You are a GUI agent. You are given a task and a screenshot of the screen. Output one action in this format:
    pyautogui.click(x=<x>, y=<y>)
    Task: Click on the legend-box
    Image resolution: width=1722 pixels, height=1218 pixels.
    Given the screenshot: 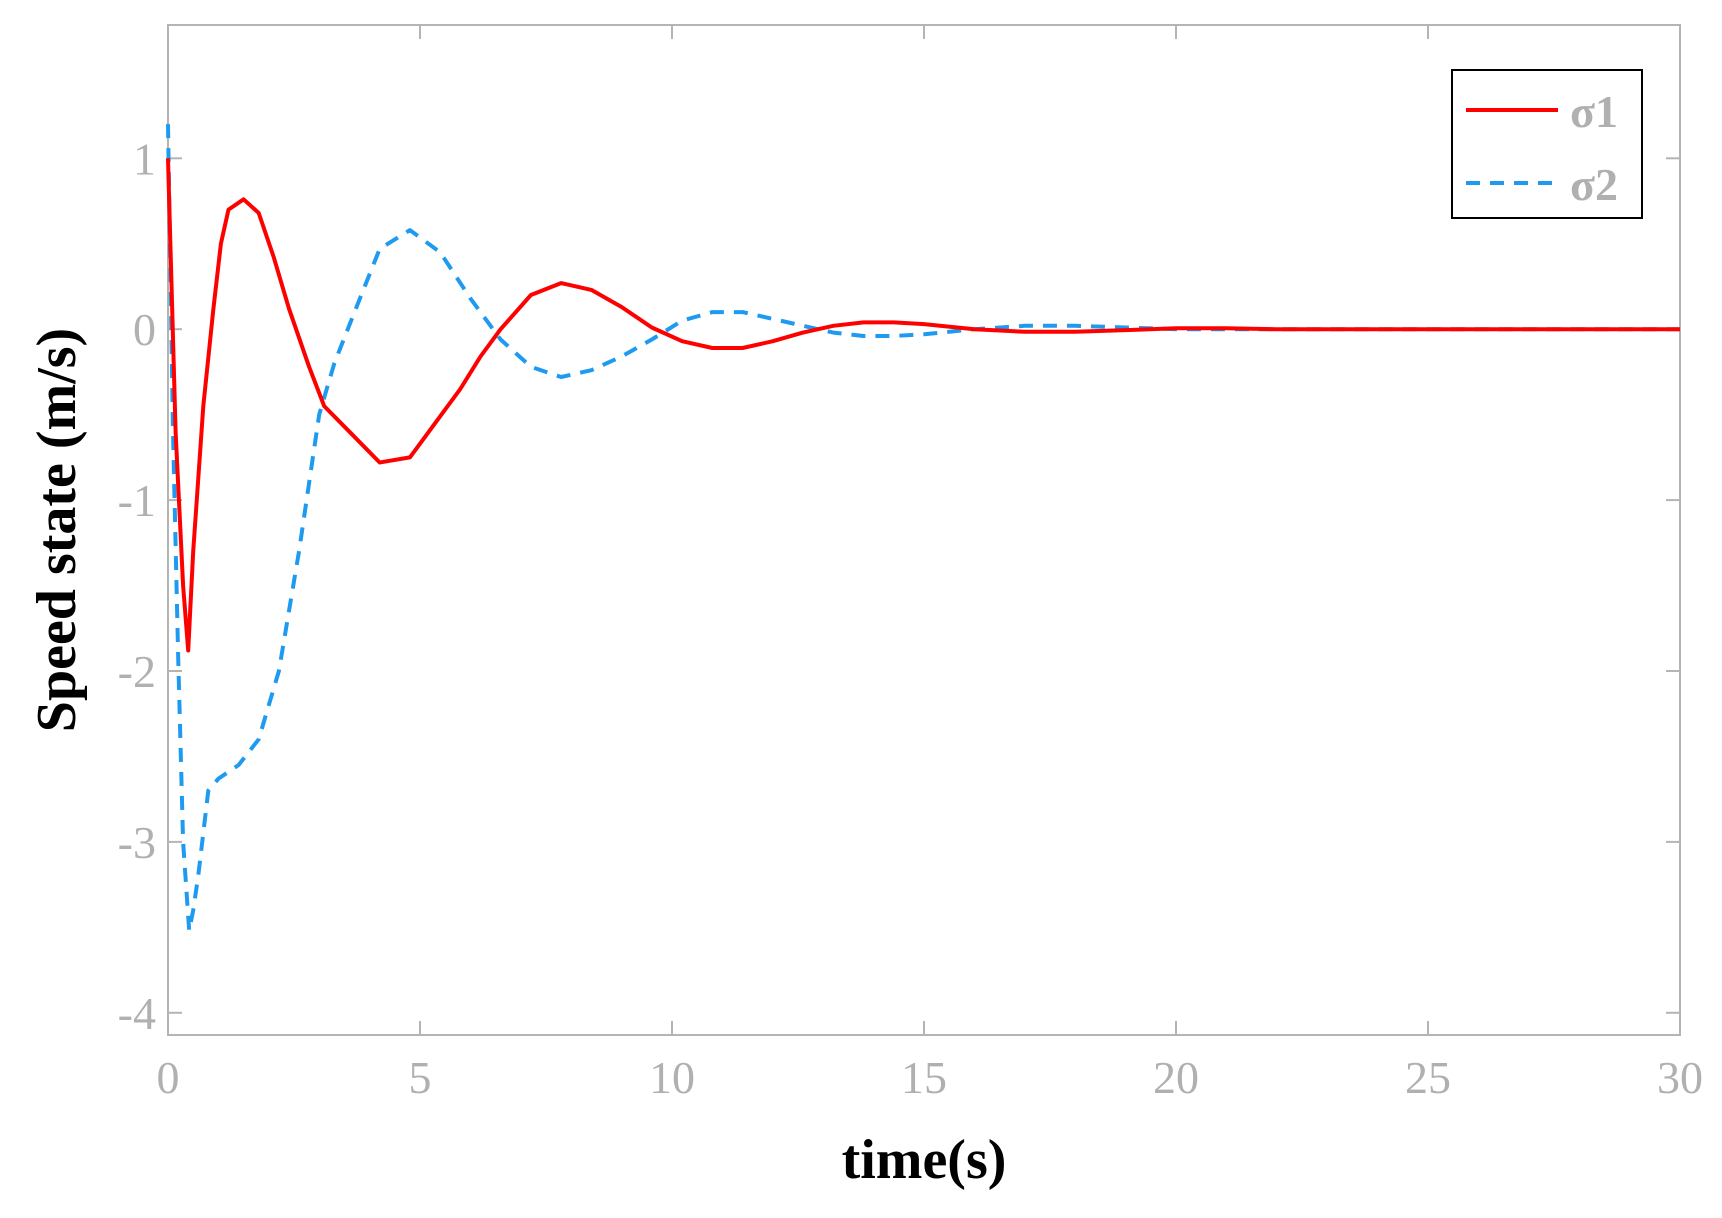 What is the action you would take?
    pyautogui.click(x=1547, y=144)
    